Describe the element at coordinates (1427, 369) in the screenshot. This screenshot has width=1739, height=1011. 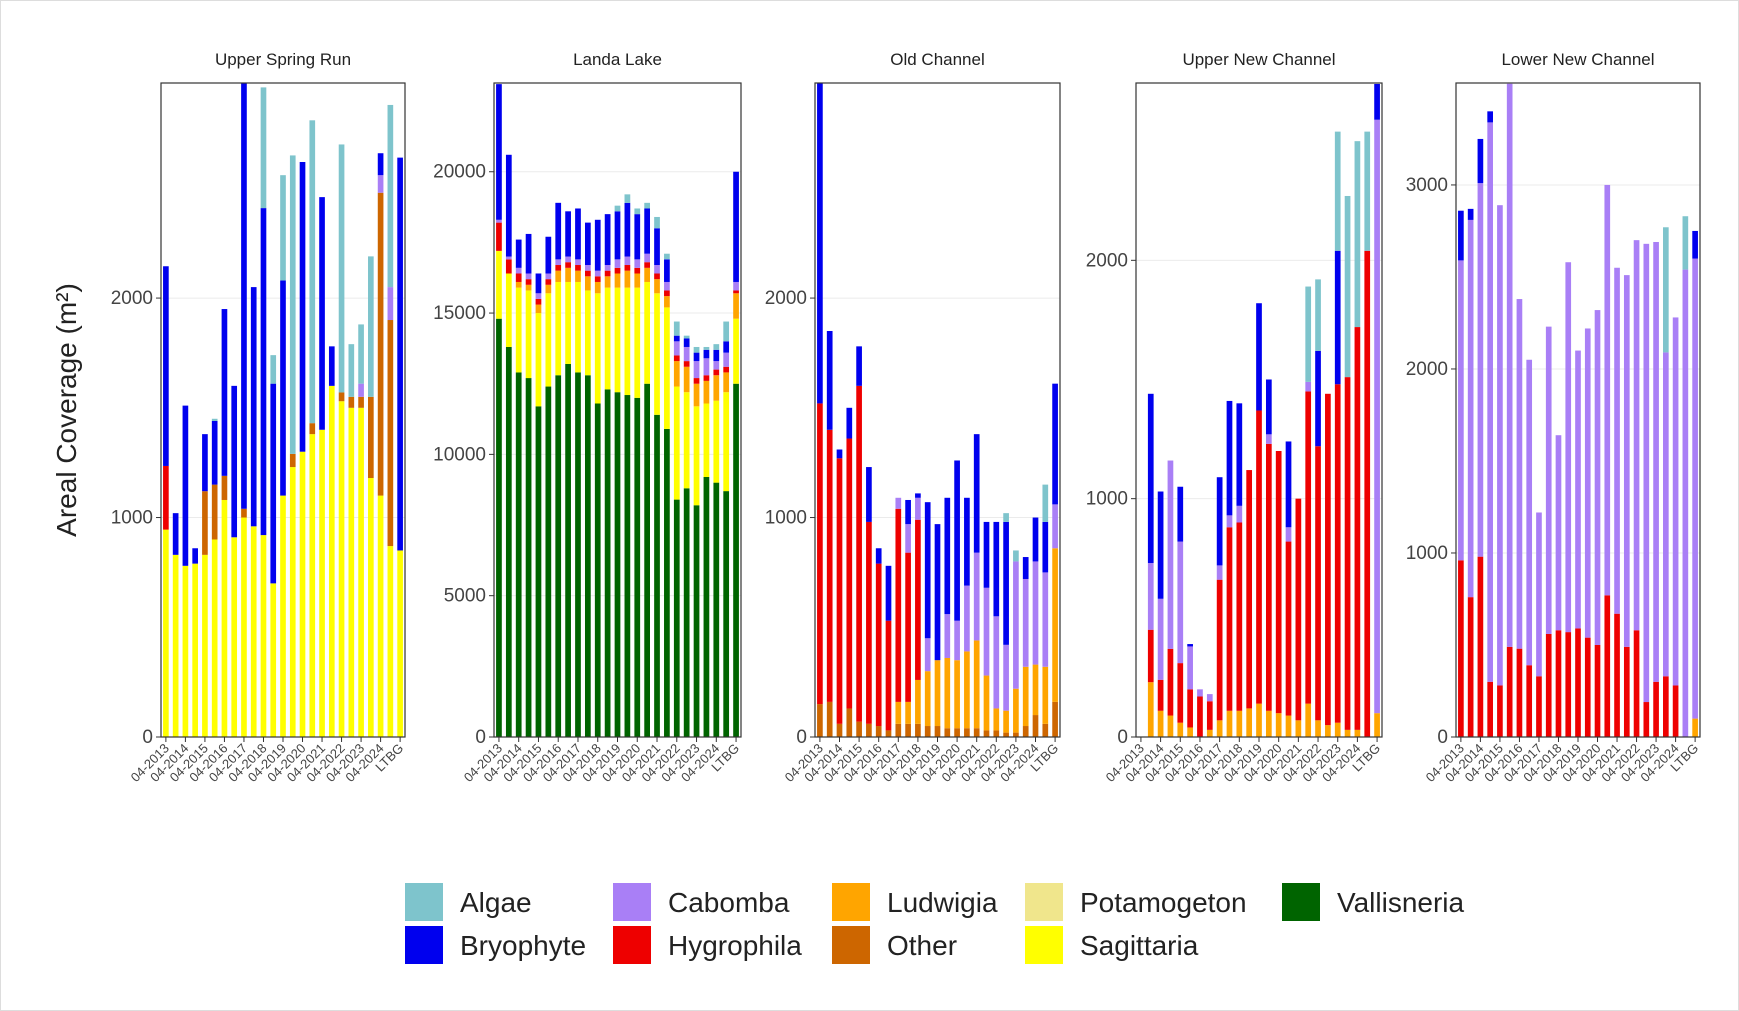
I see `y-tick-label: 2000` at that location.